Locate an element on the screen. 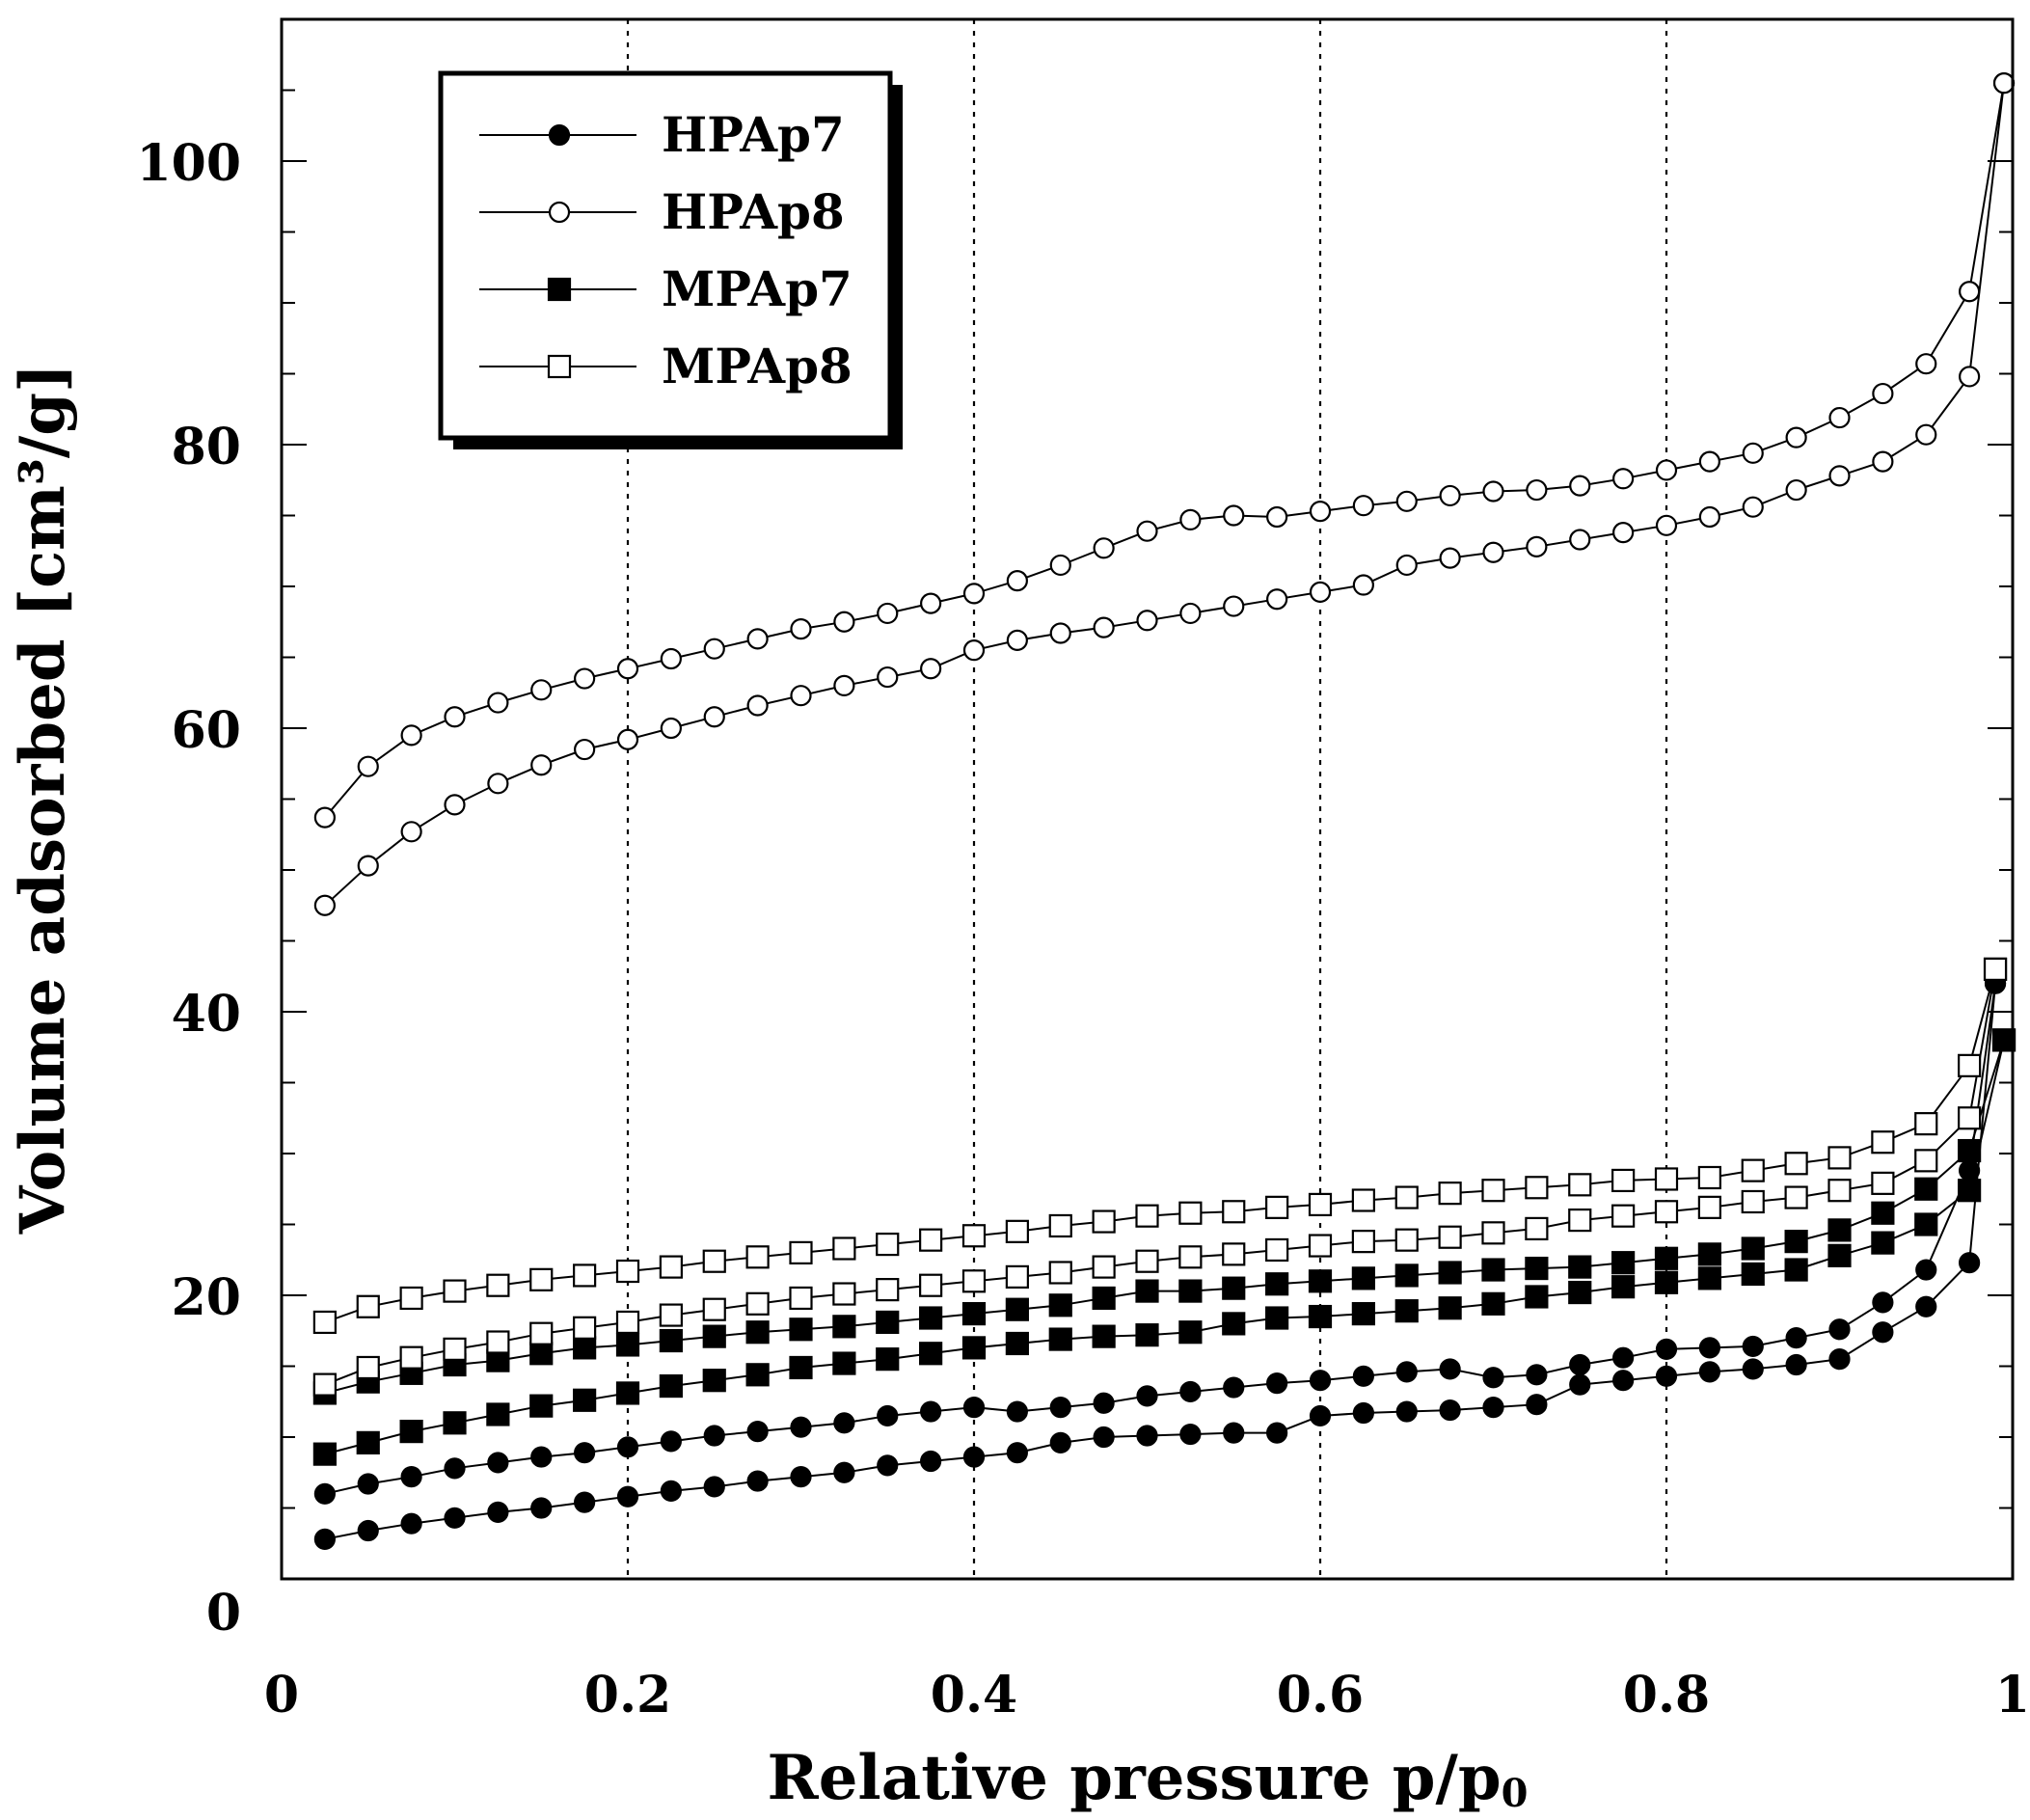 This screenshot has width=2030, height=1820. x-tick-label-2: 0.4 is located at coordinates (974, 1696).